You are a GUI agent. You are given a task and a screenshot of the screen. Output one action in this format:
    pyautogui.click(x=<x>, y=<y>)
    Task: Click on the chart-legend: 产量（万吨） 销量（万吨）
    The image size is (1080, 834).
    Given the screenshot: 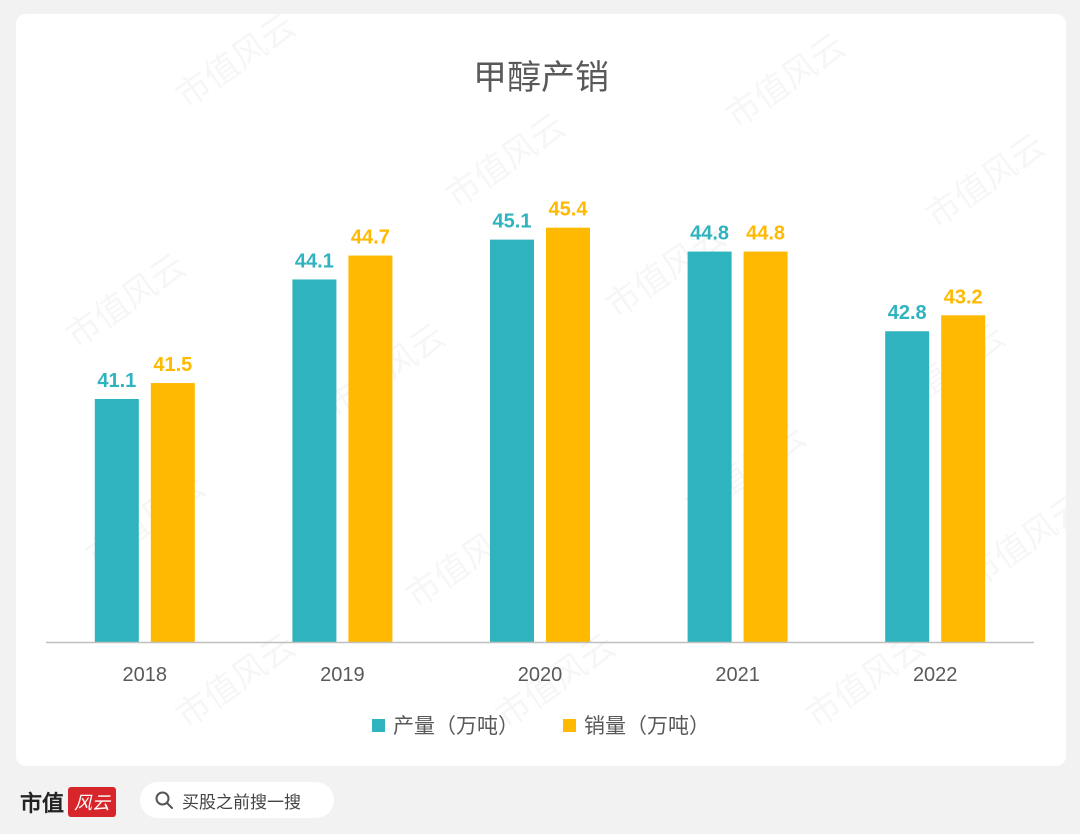 What is the action you would take?
    pyautogui.click(x=541, y=725)
    